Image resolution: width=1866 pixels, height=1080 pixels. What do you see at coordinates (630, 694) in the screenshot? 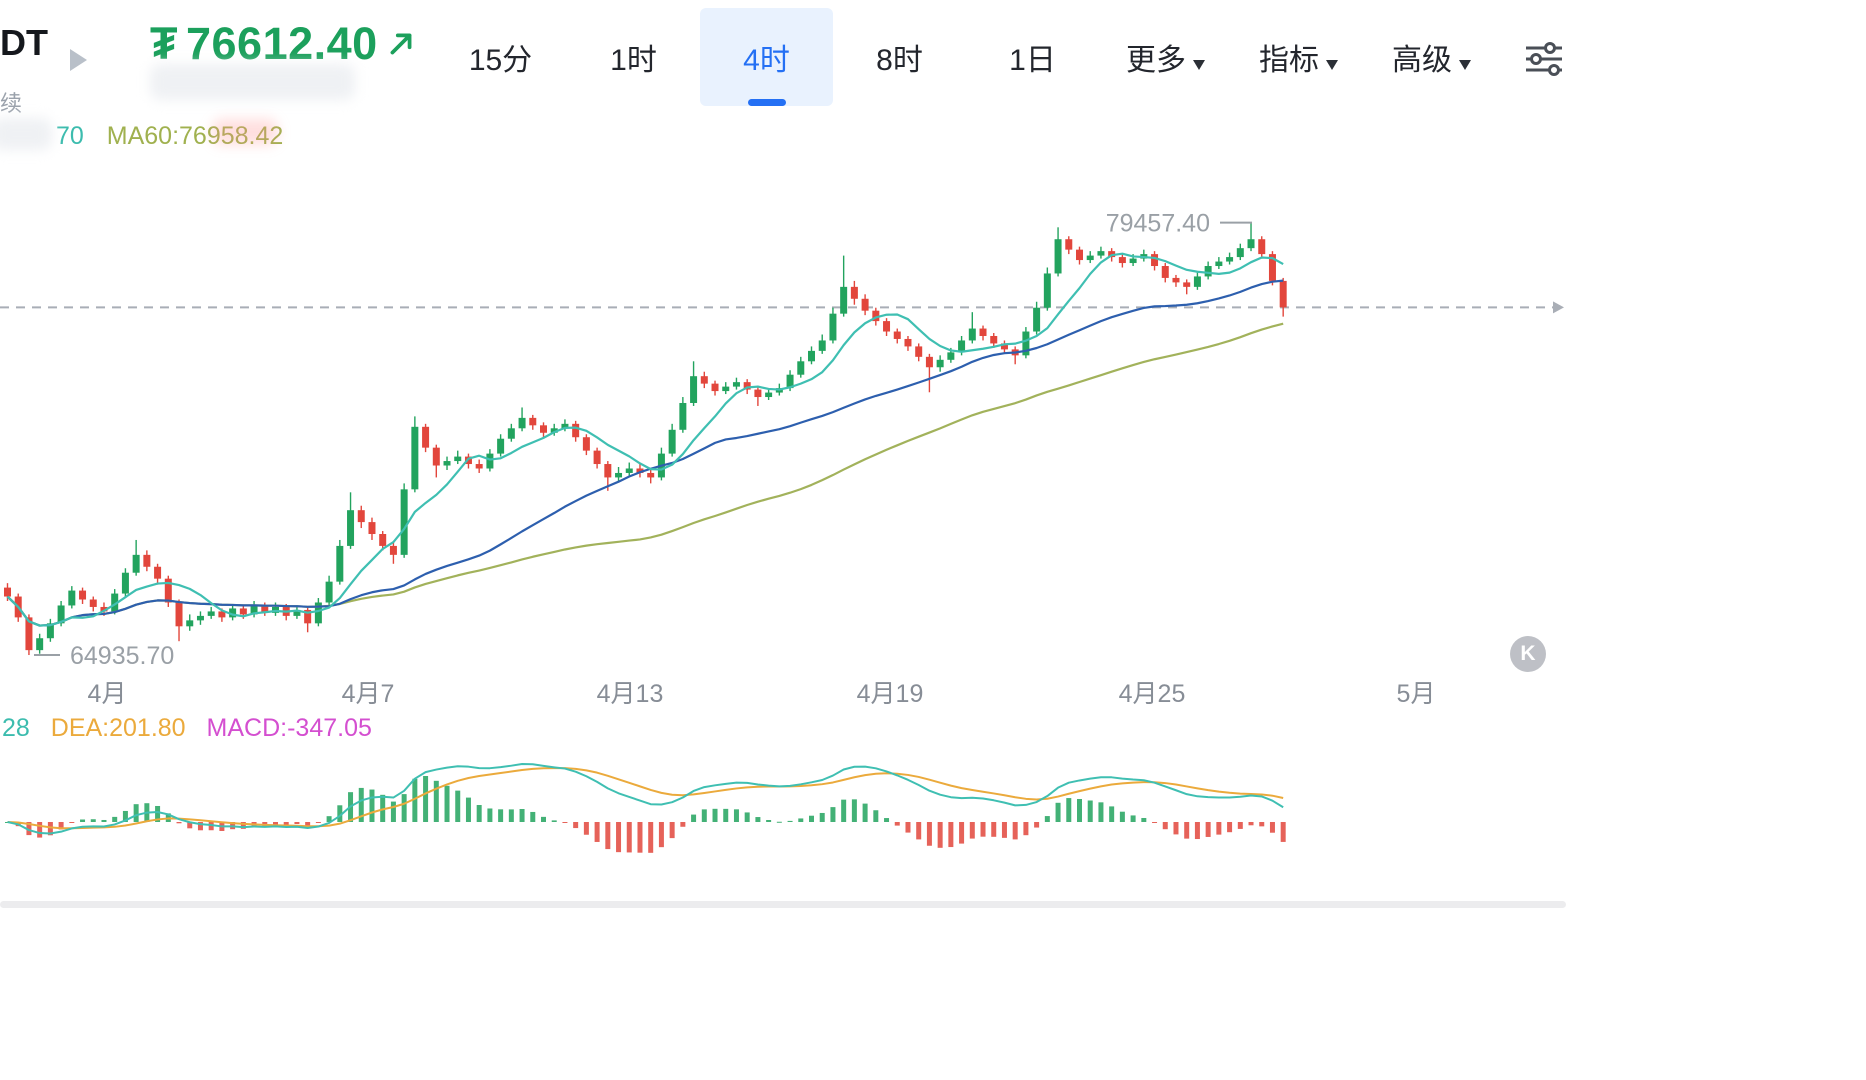
I see `svg-text: 4月13` at bounding box center [630, 694].